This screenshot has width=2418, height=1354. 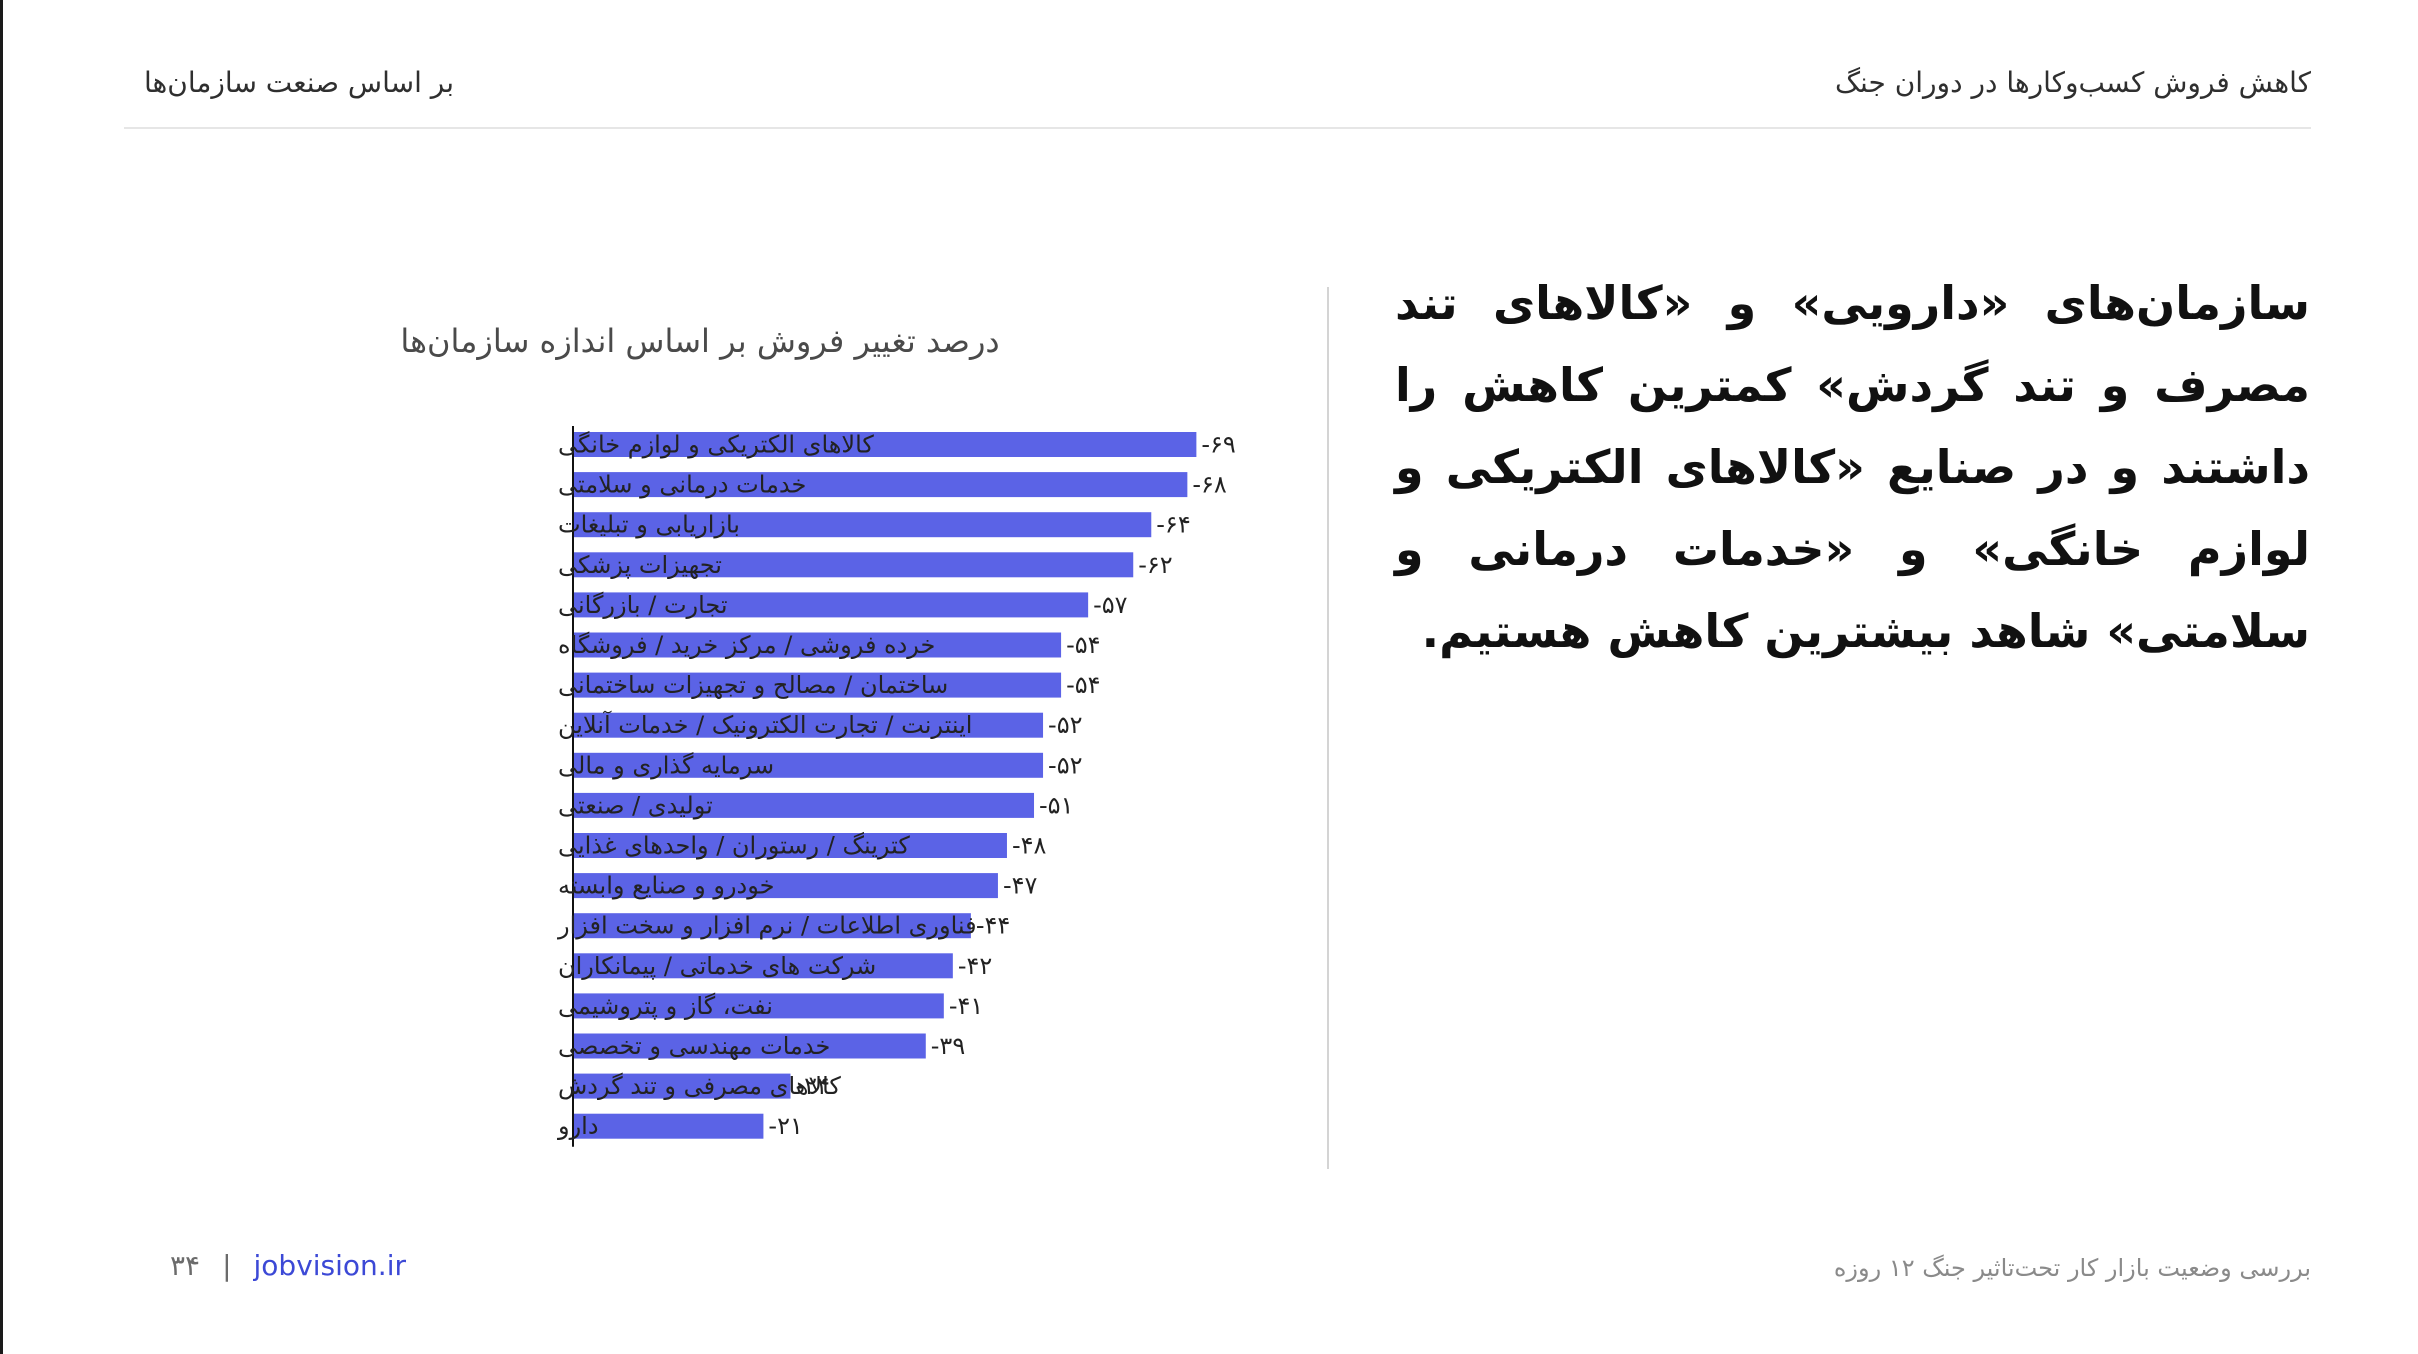 What do you see at coordinates (299, 82) in the screenshot?
I see `page-header-subtitle: بر اساس صنعت سازمان‌ها` at bounding box center [299, 82].